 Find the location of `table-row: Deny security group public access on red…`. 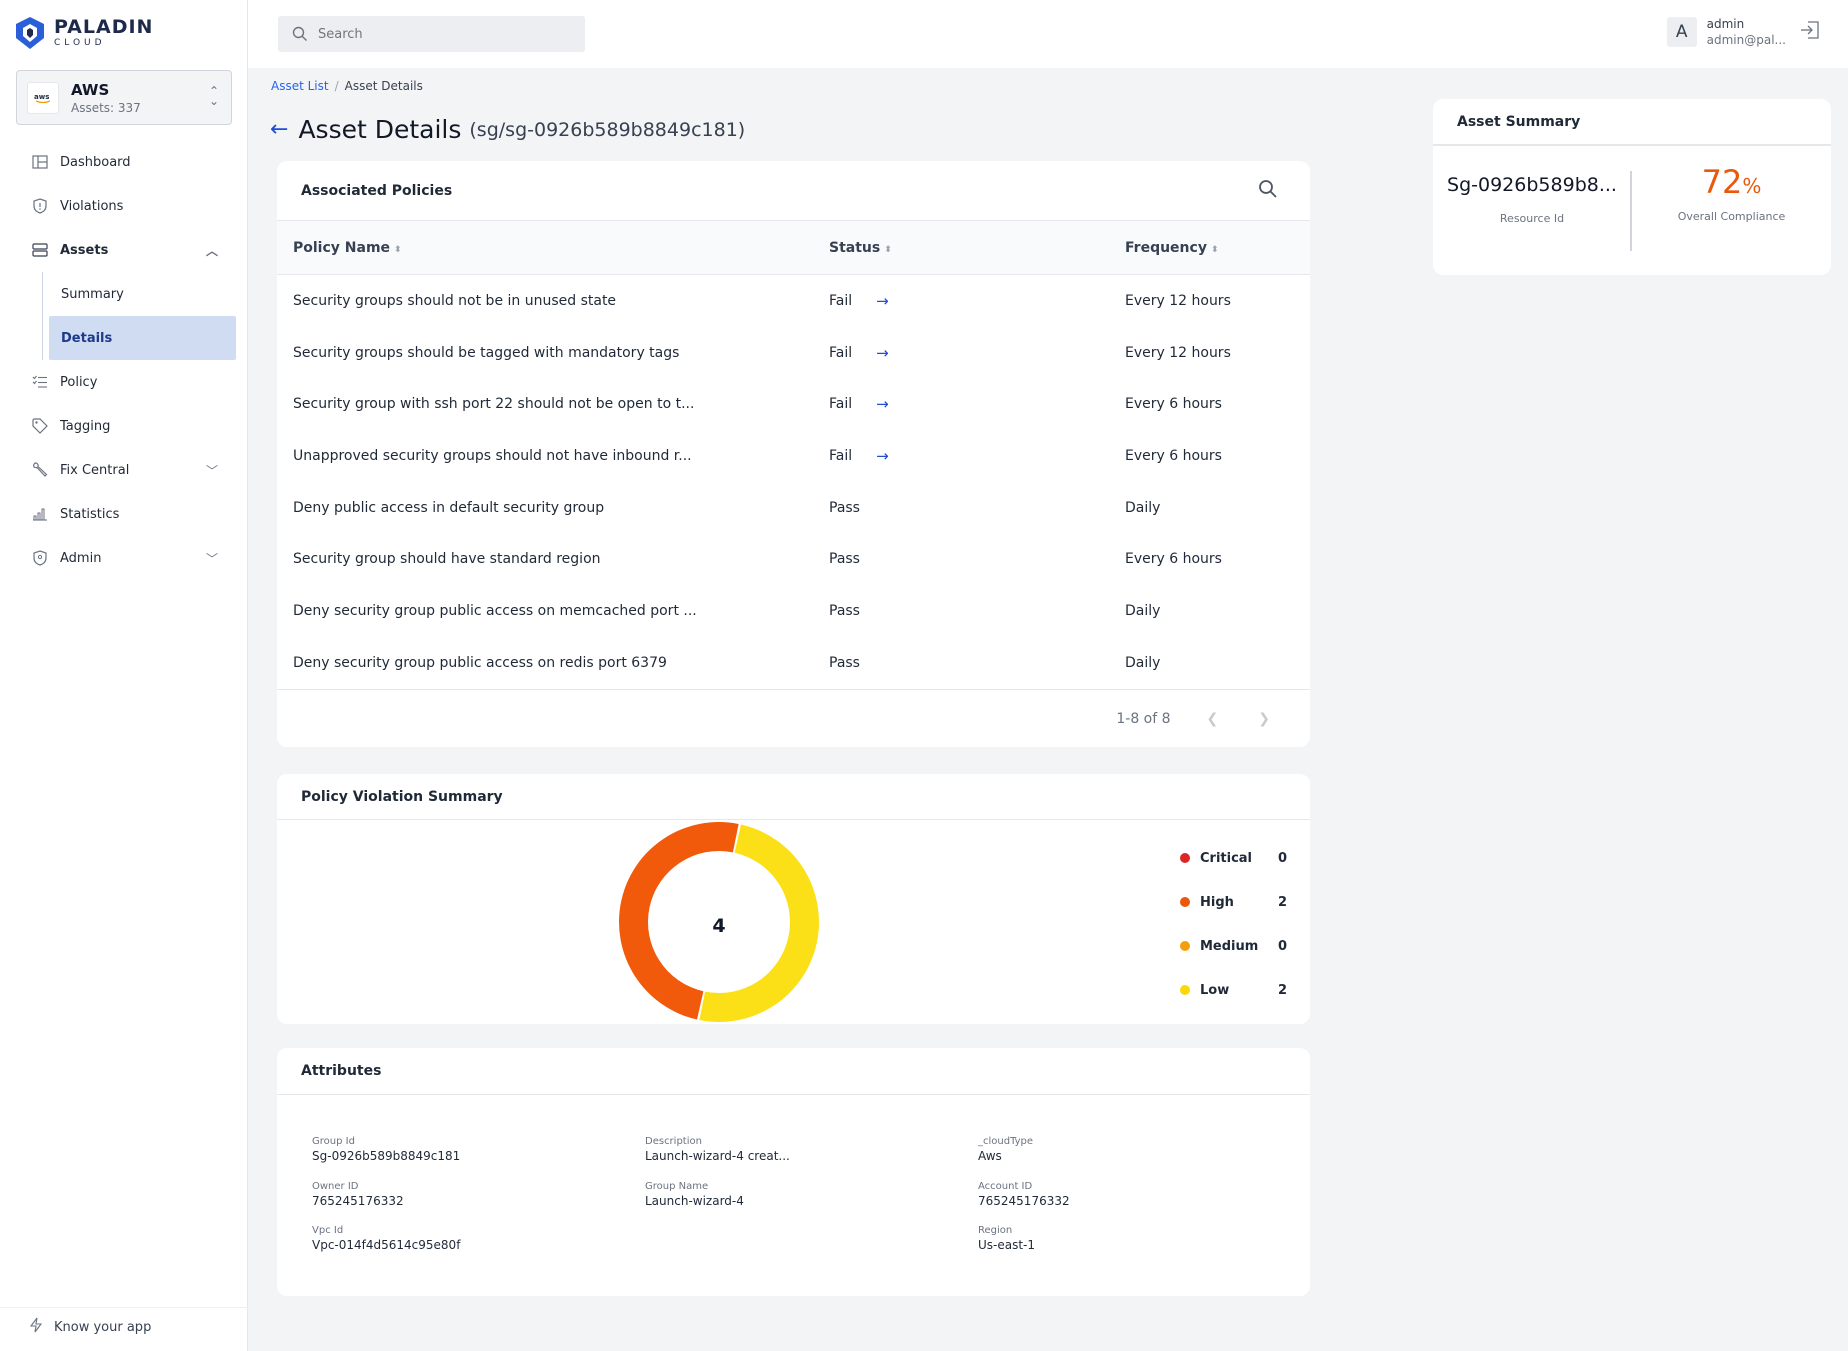

table-row: Deny security group public access on red… is located at coordinates (793, 663).